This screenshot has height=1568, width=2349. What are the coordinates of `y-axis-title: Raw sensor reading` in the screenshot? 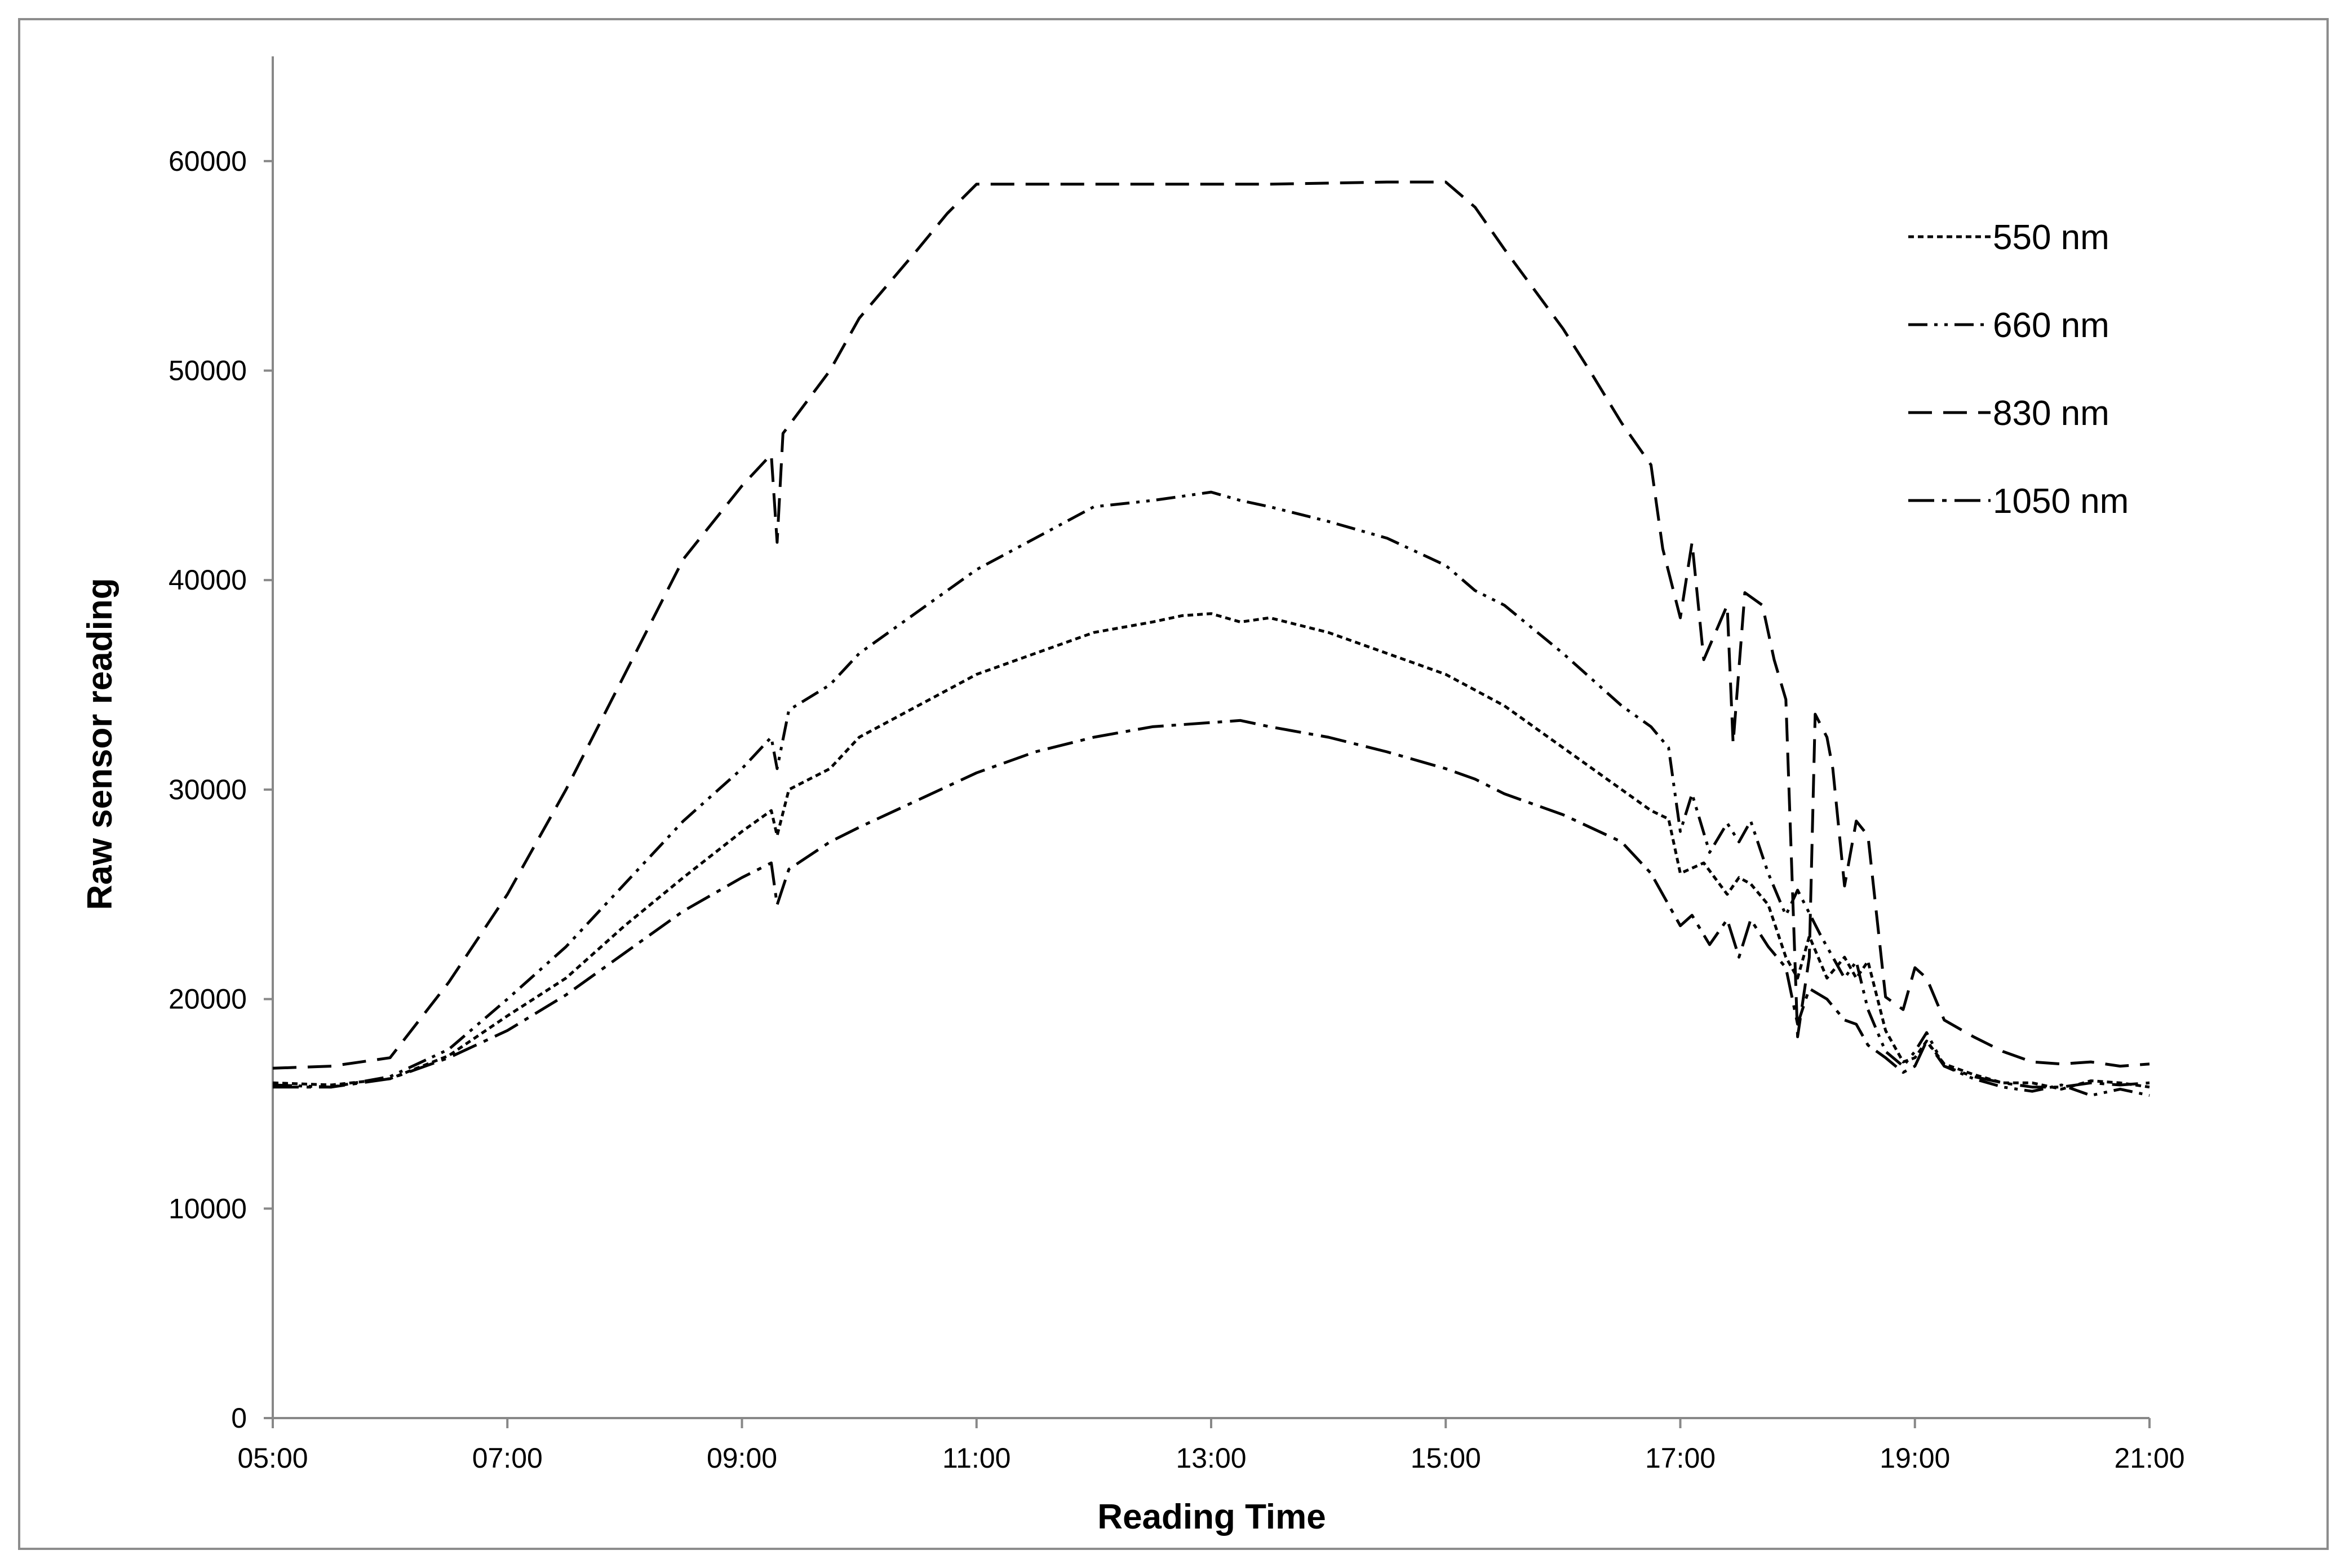 It's located at (100, 744).